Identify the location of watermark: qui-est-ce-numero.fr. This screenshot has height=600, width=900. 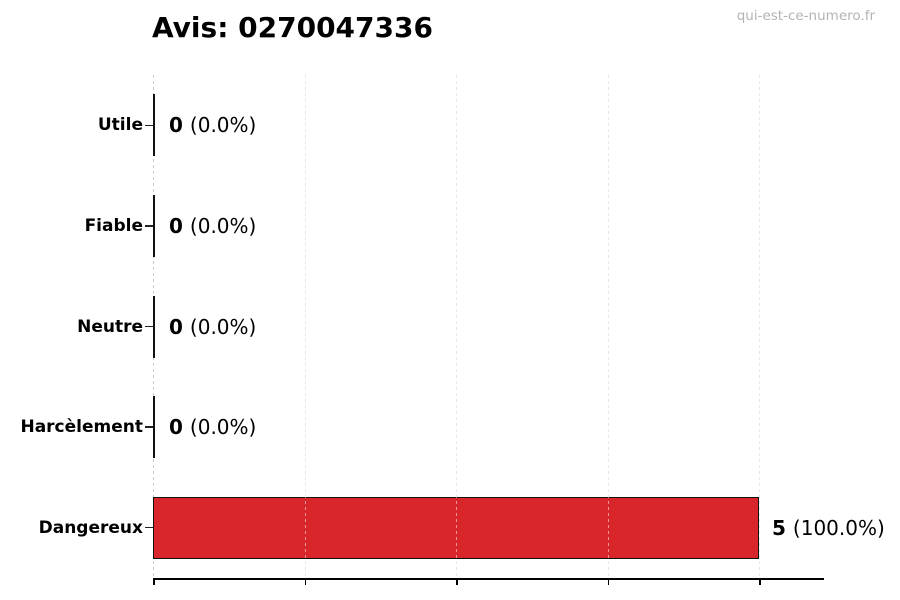
(805, 16).